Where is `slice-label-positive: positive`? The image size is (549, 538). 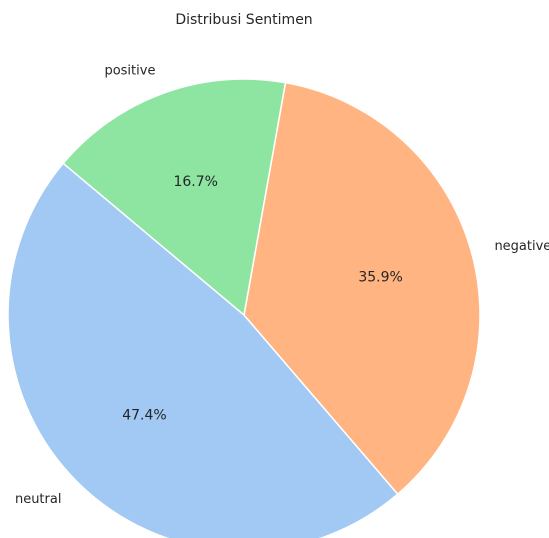 slice-label-positive: positive is located at coordinates (129, 70).